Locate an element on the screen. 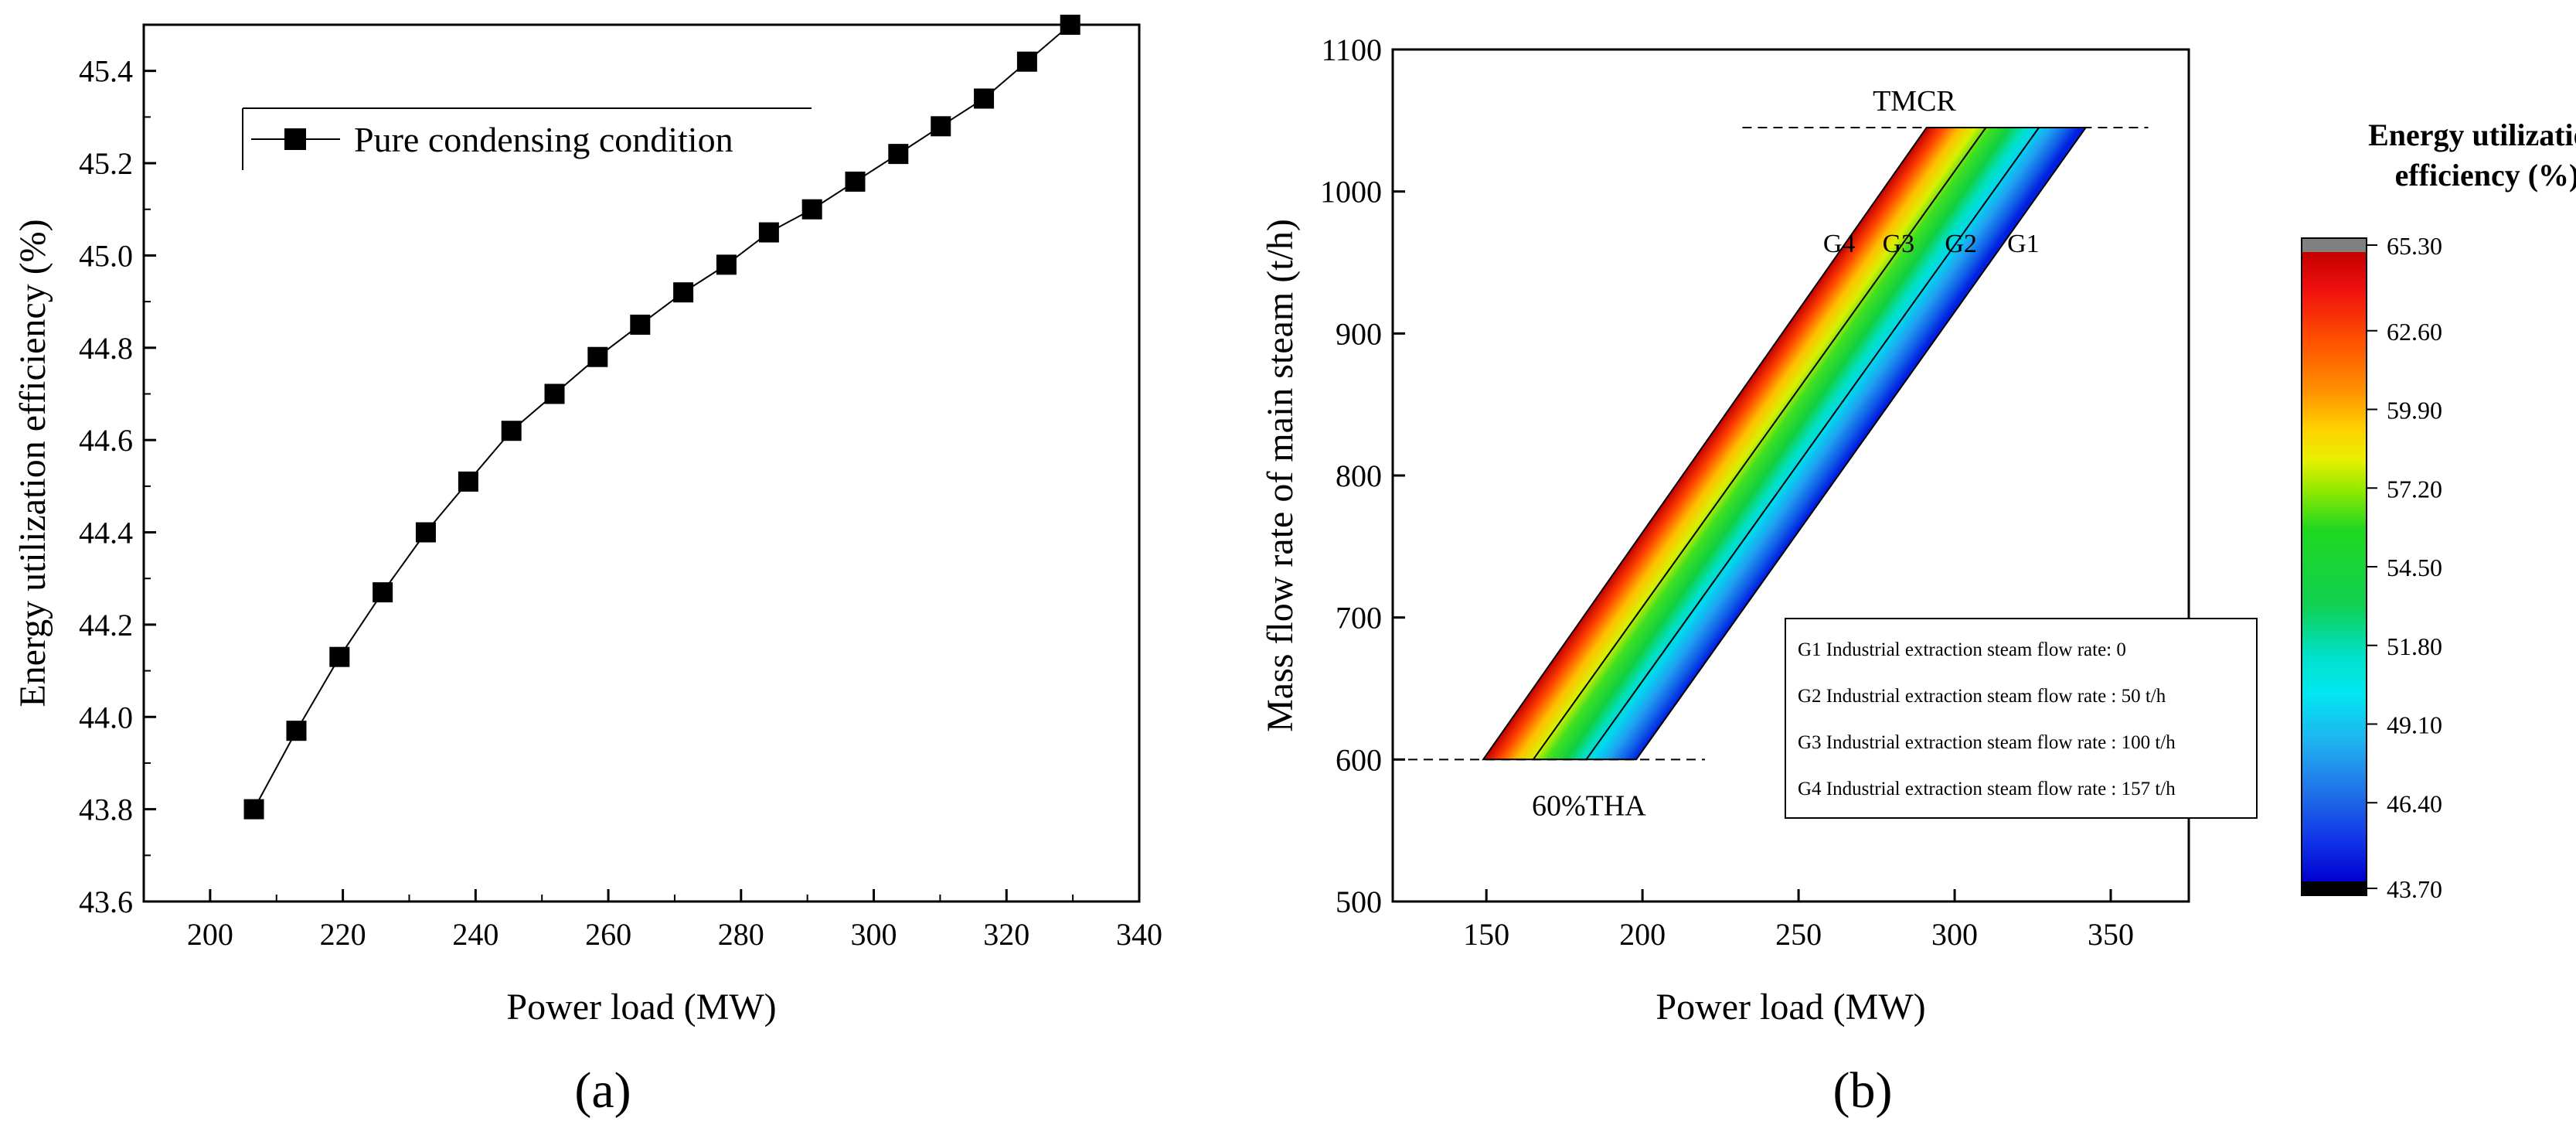 Image resolution: width=2576 pixels, height=1135 pixels. colorbar-tick-label: 49.10 is located at coordinates (2414, 725).